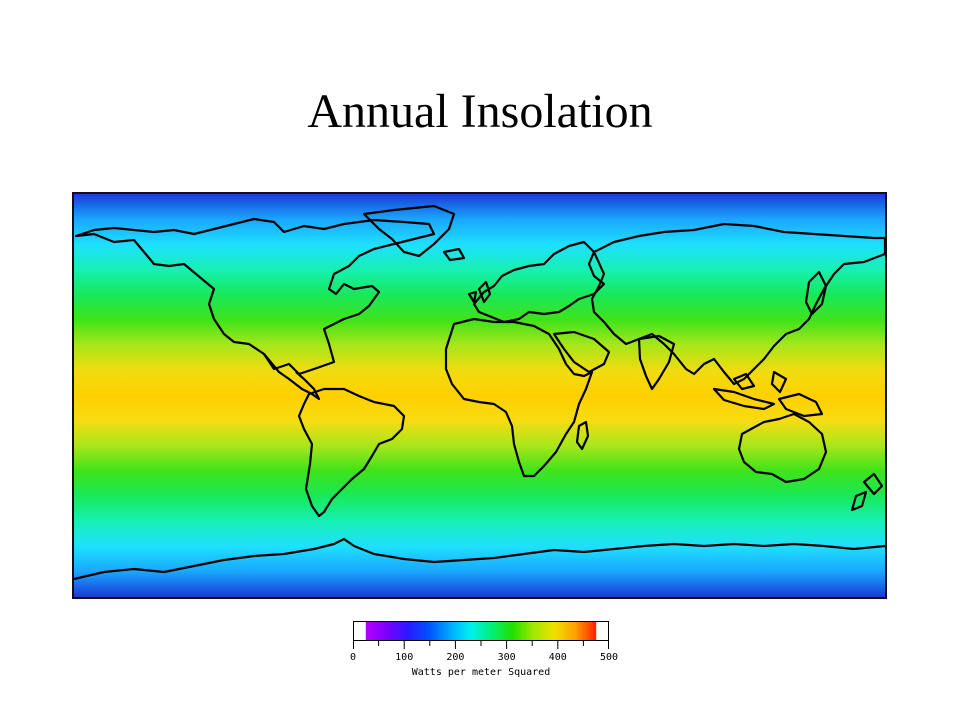  What do you see at coordinates (539, 282) in the screenshot?
I see `europe-outline` at bounding box center [539, 282].